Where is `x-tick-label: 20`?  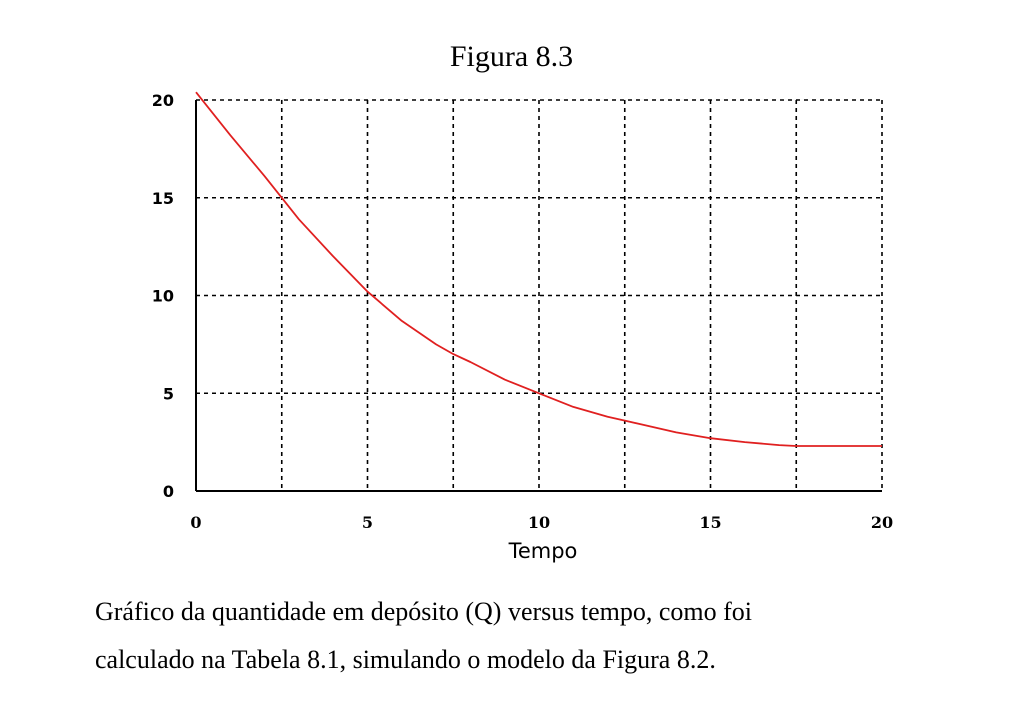 x-tick-label: 20 is located at coordinates (882, 522).